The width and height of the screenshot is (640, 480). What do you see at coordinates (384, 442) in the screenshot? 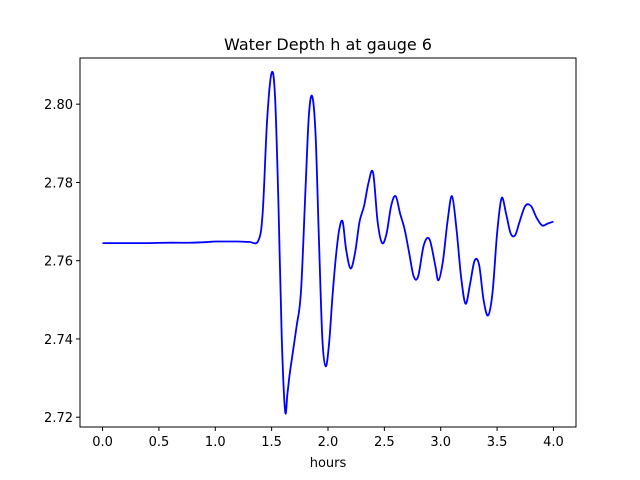
I see `x-tick-label: 2.5` at bounding box center [384, 442].